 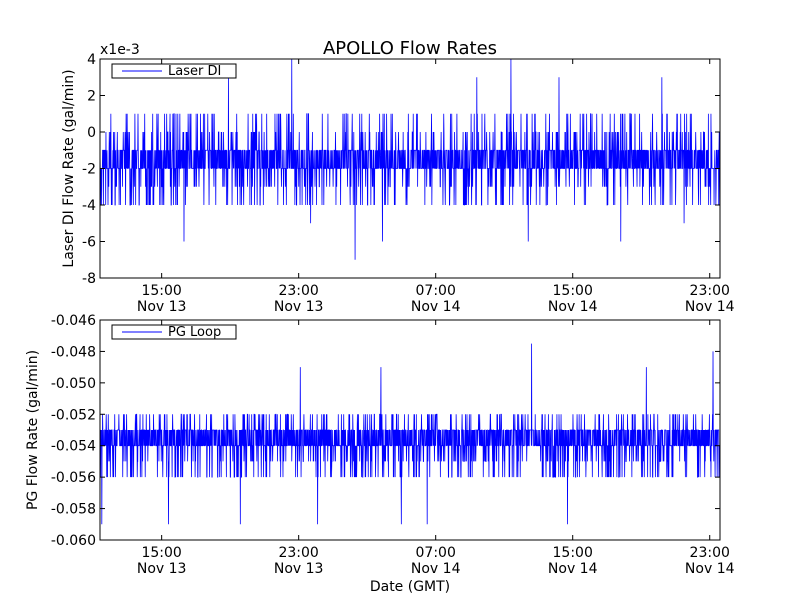 I want to click on laser-di-y-tick-label: 2, so click(x=91, y=97).